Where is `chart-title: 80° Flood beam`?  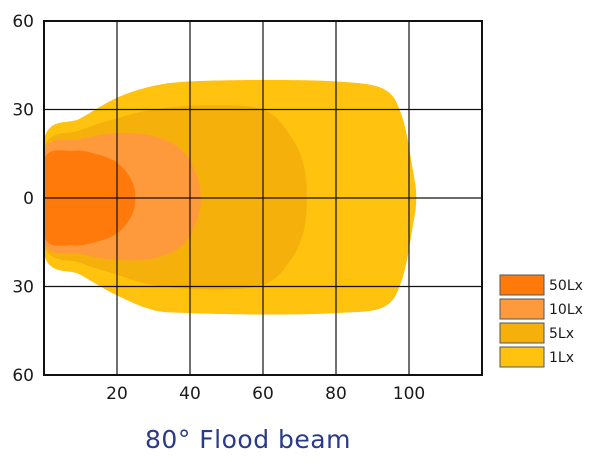 chart-title: 80° Flood beam is located at coordinates (248, 439).